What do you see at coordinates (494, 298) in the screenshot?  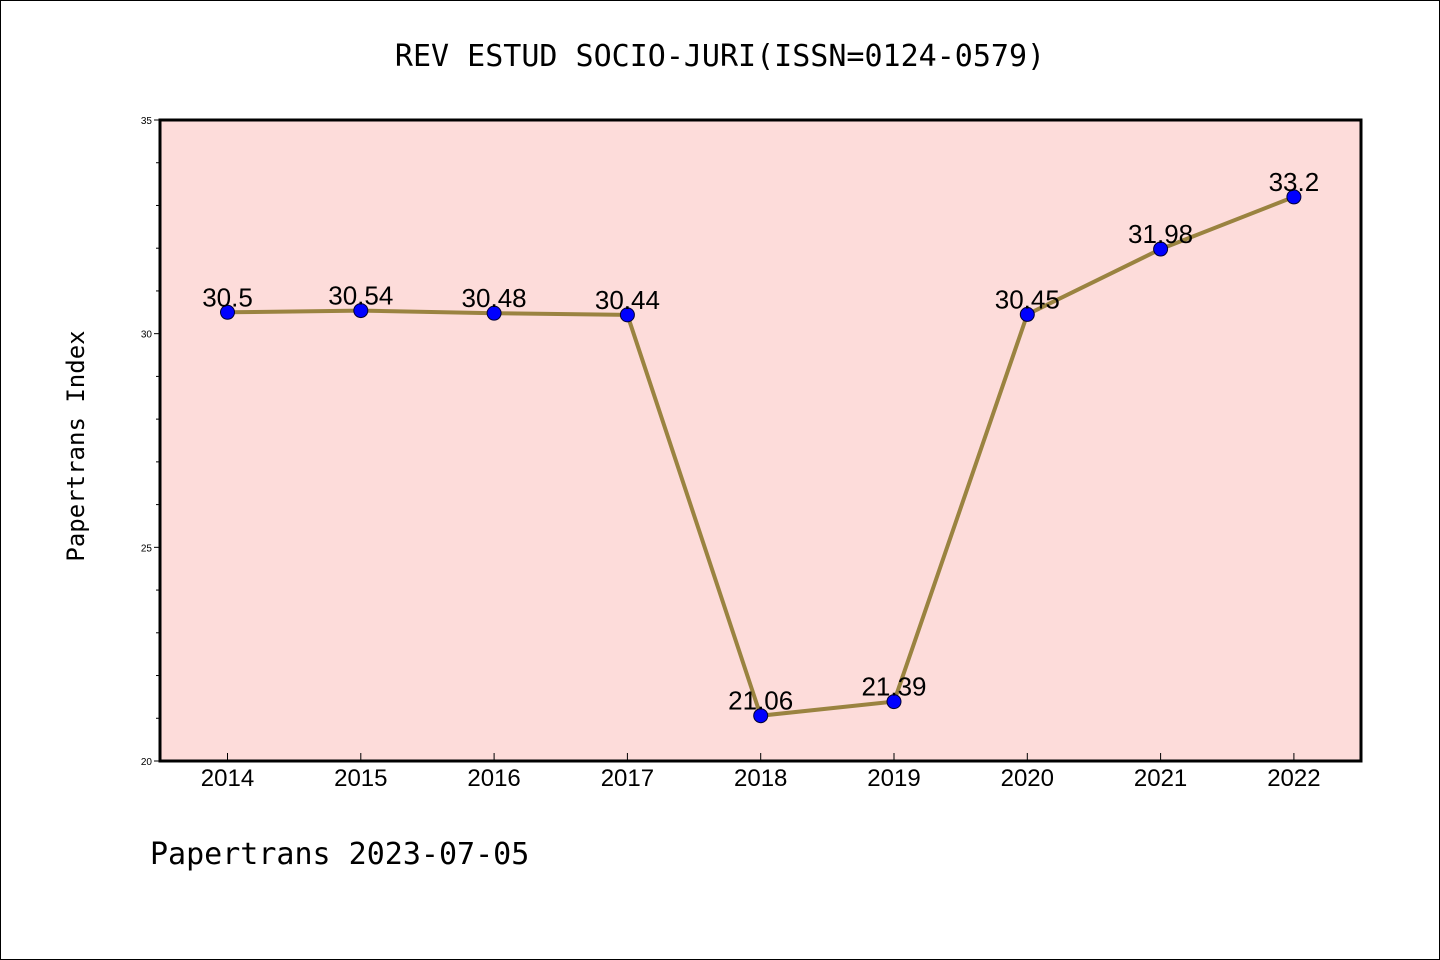 I see `data-label: 30.48` at bounding box center [494, 298].